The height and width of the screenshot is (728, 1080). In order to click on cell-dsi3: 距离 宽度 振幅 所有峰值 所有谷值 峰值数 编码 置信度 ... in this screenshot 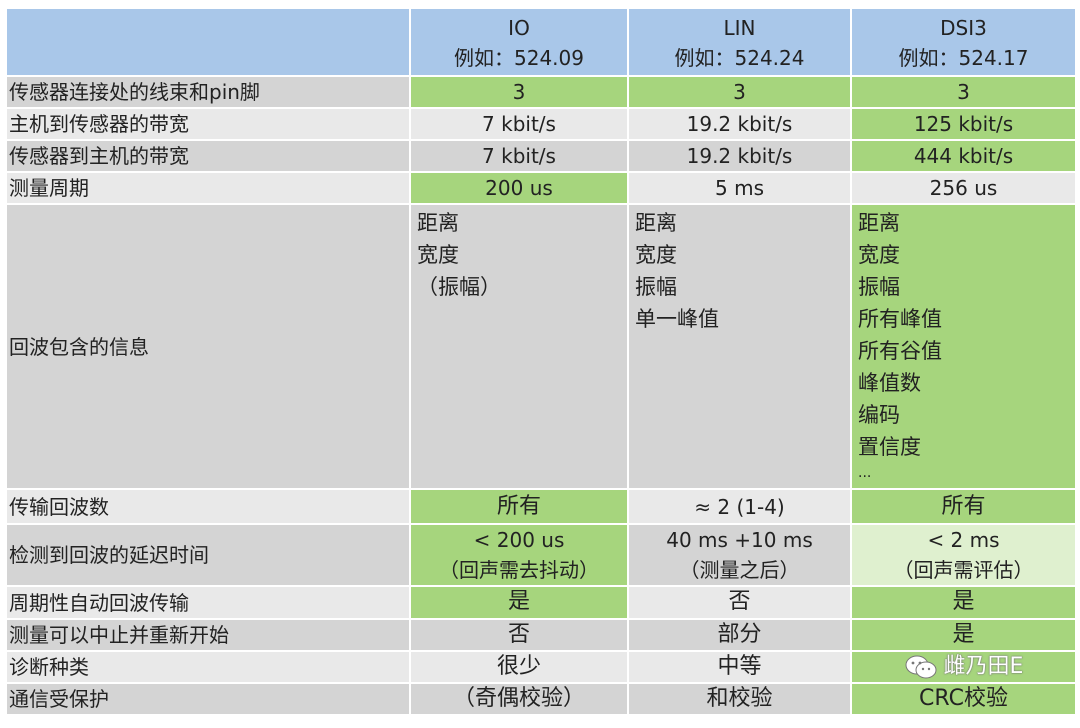, I will do `click(963, 346)`.